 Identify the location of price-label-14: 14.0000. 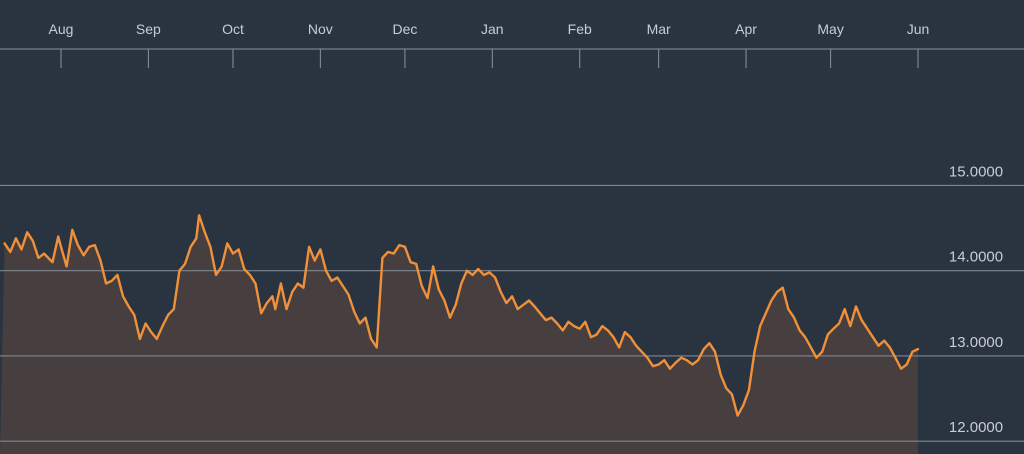
(976, 257).